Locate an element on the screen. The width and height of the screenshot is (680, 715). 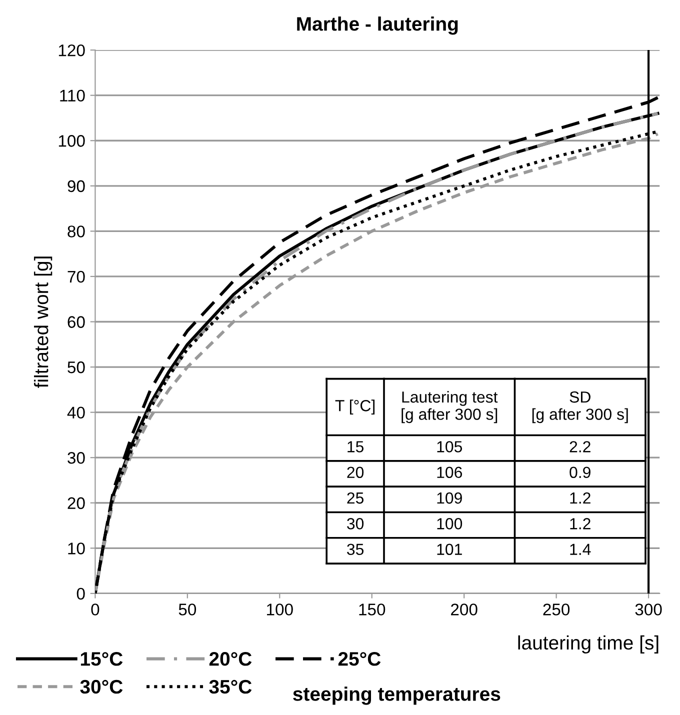
y-tick-label: 70 is located at coordinates (76, 276).